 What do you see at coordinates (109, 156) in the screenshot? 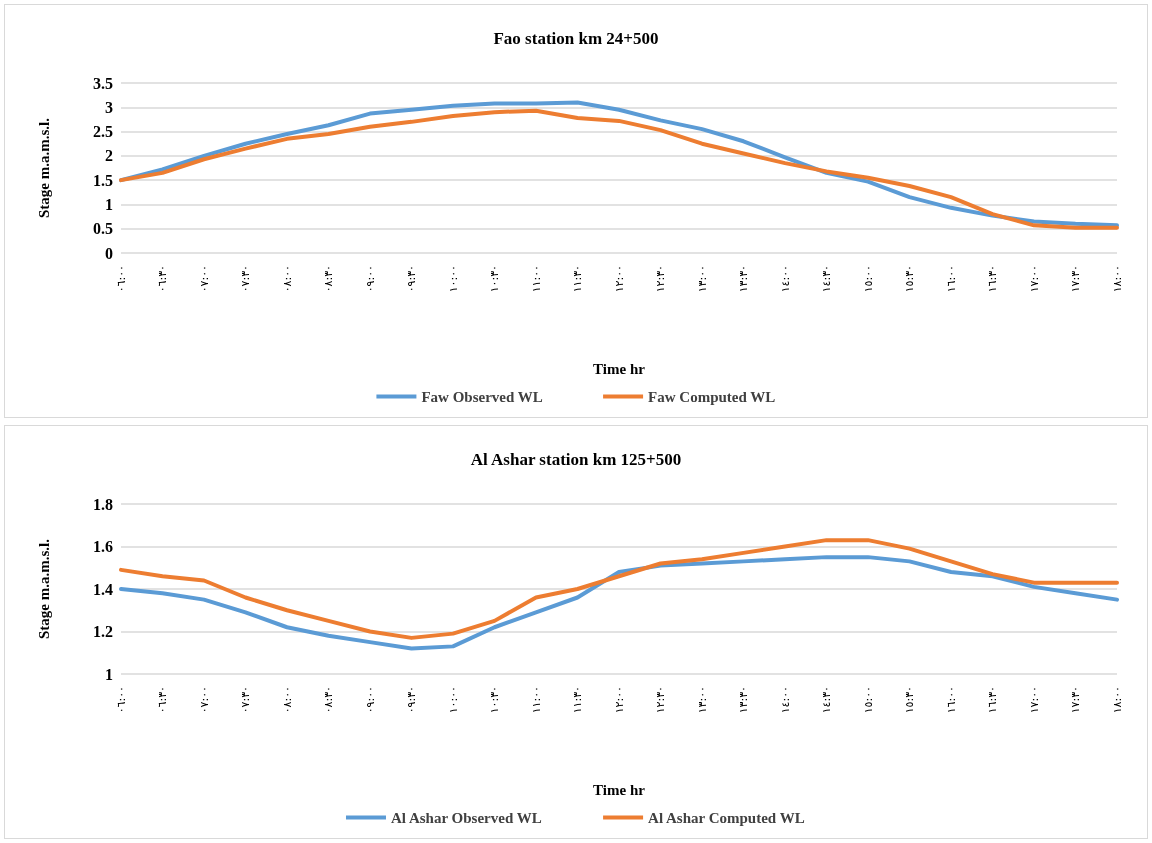
I see `y-tick-label: 2` at bounding box center [109, 156].